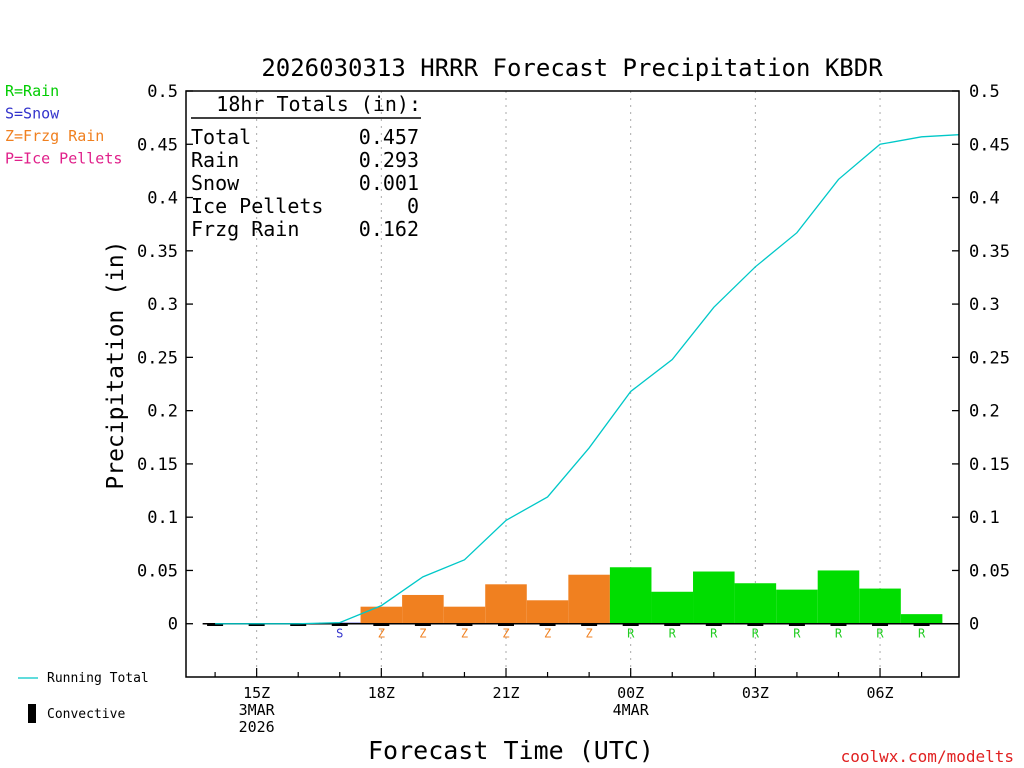 The height and width of the screenshot is (768, 1024). I want to click on credit-text: coolwx.com/modelts, so click(927, 756).